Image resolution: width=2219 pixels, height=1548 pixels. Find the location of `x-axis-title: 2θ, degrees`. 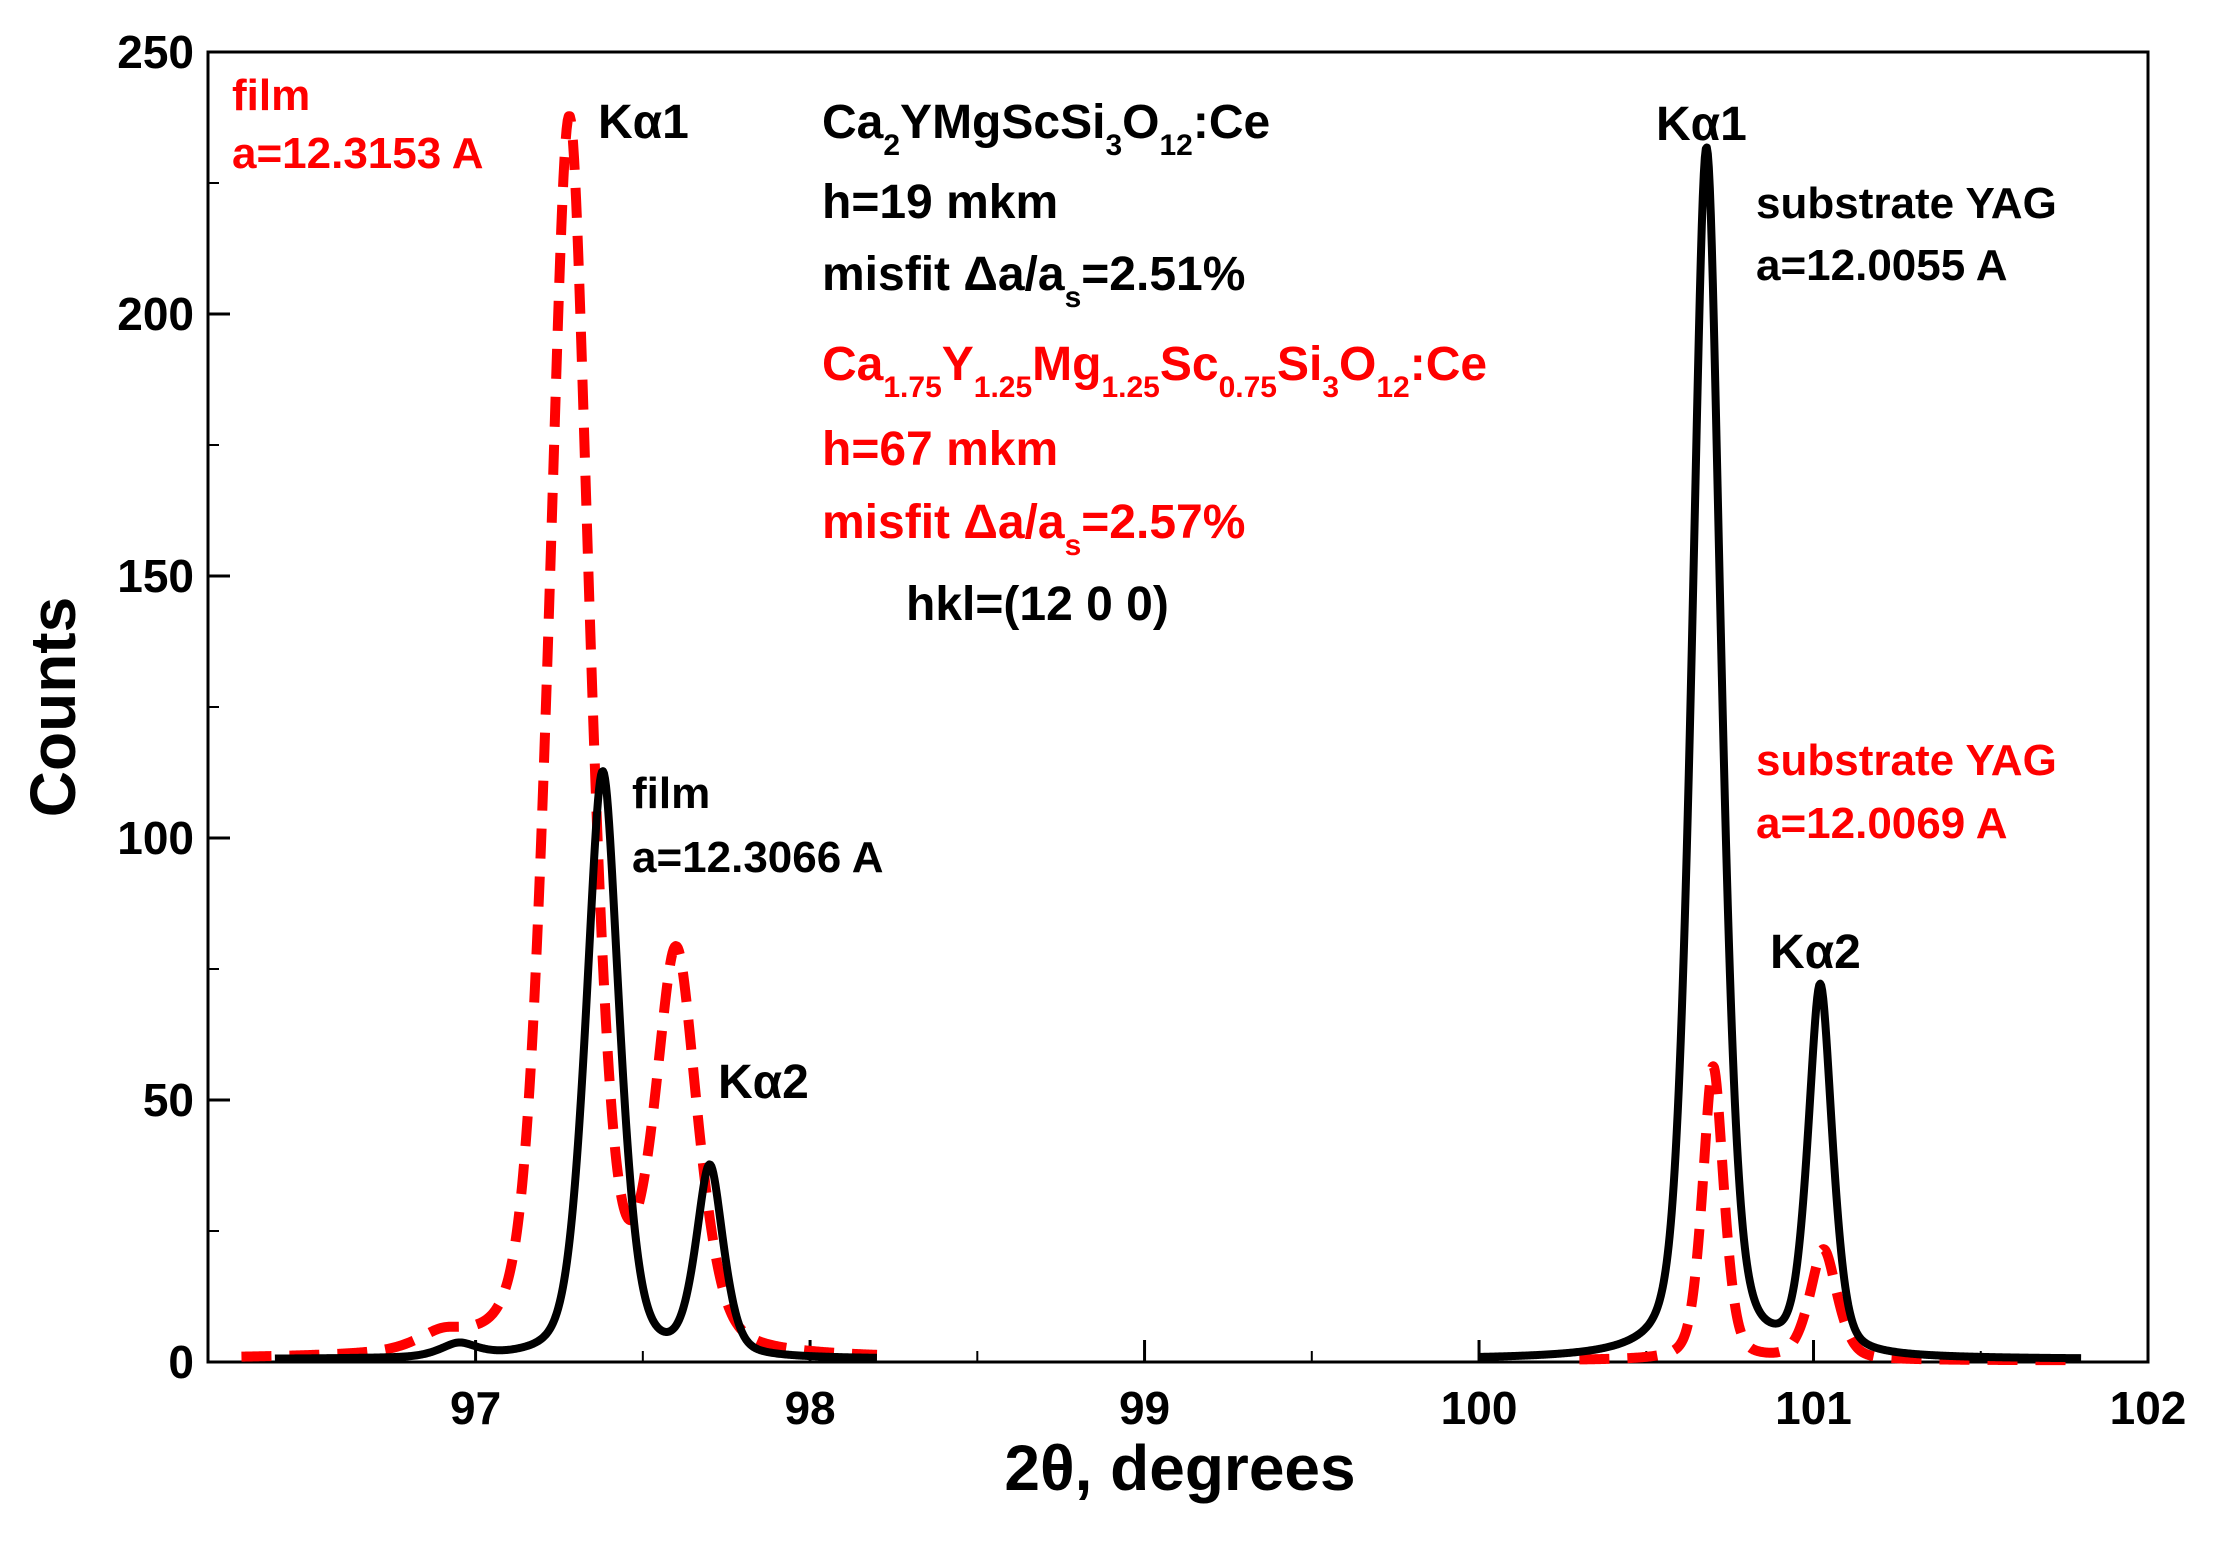

x-axis-title: 2θ, degrees is located at coordinates (1179, 1468).